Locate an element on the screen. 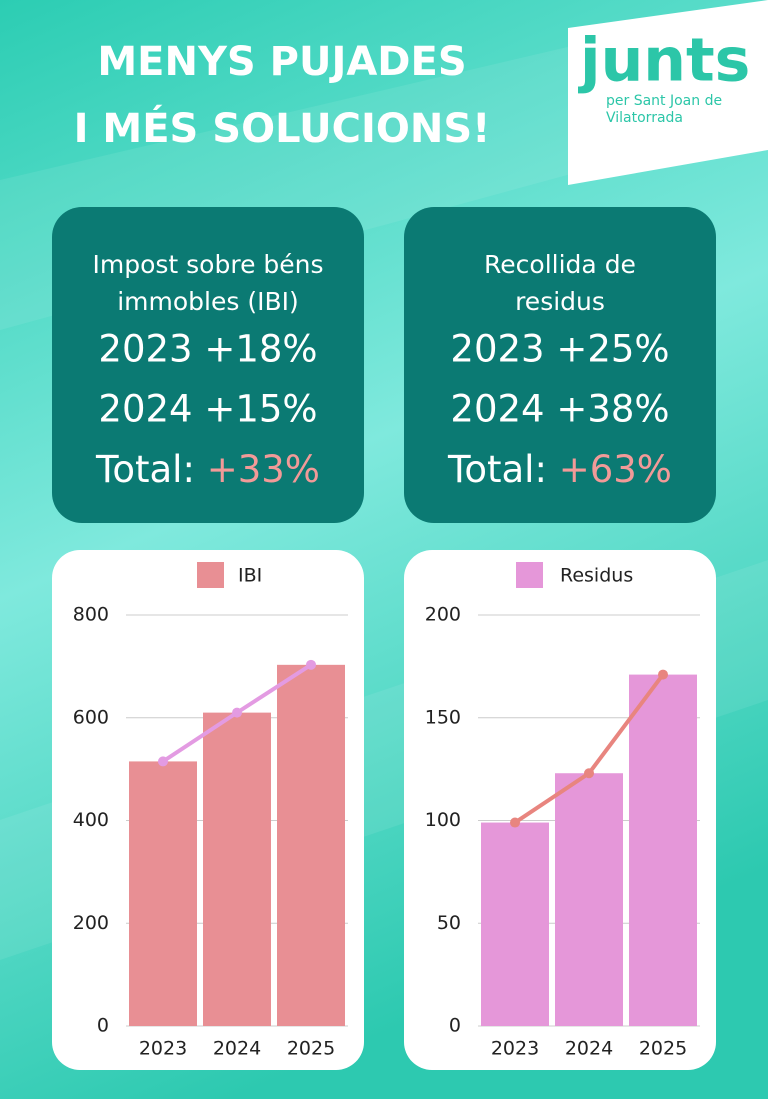 This screenshot has width=768, height=1099. logo: junts is located at coordinates (664, 61).